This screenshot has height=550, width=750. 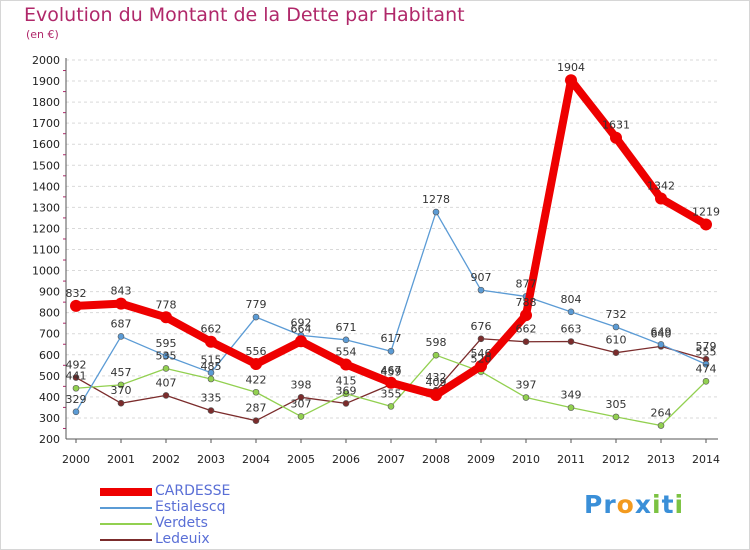 What do you see at coordinates (391, 338) in the screenshot?
I see `data-label: 617` at bounding box center [391, 338].